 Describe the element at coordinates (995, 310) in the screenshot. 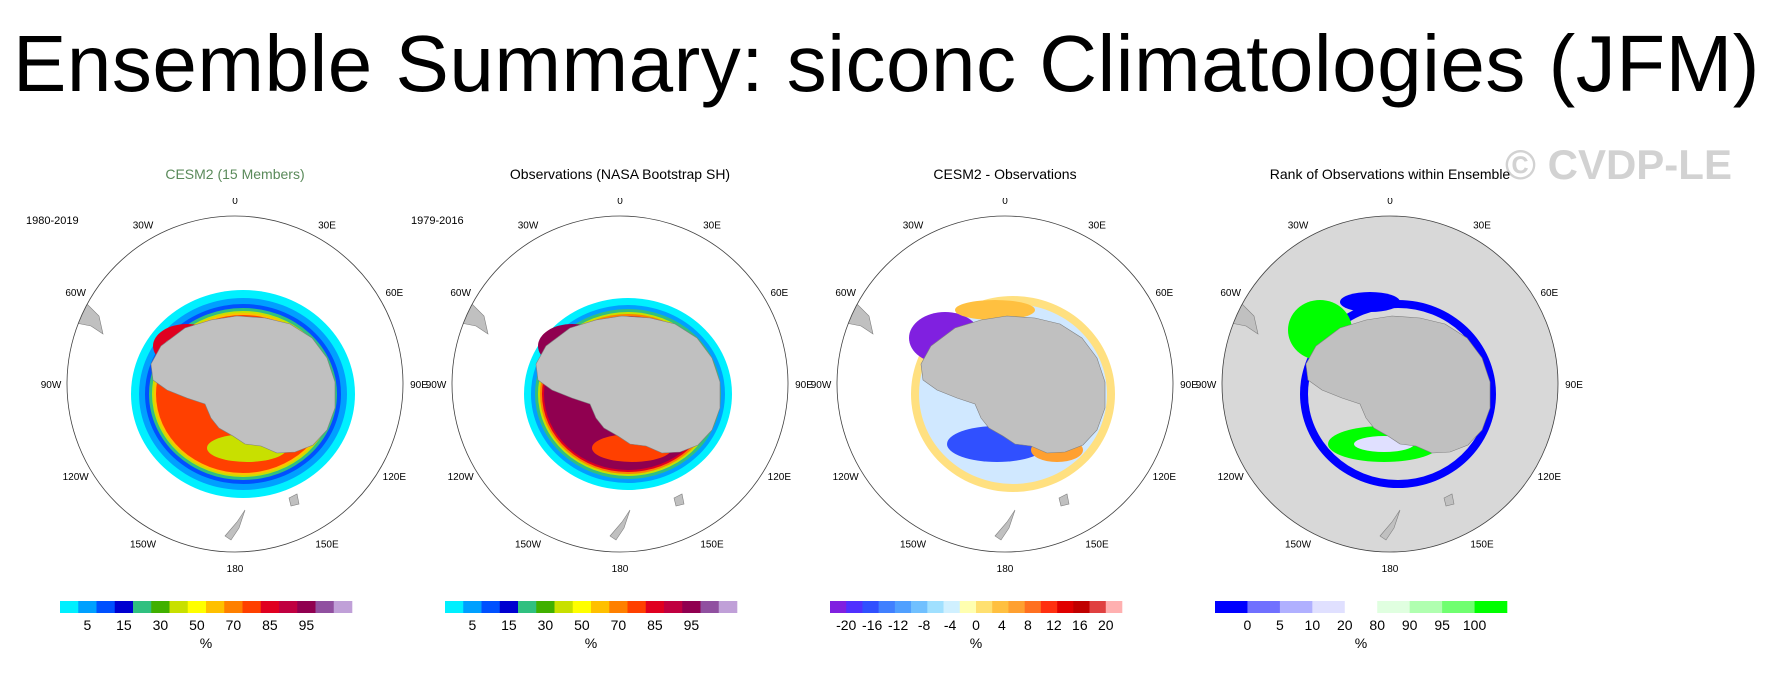

I see `coast-positive` at that location.